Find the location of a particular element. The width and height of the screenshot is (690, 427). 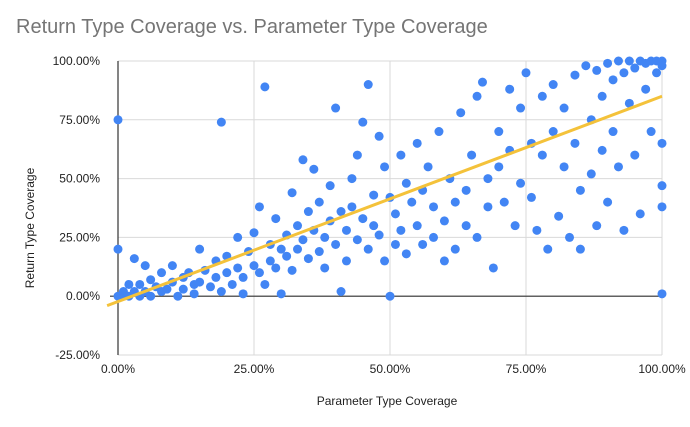

x-tick-label: 50.00% is located at coordinates (390, 369).